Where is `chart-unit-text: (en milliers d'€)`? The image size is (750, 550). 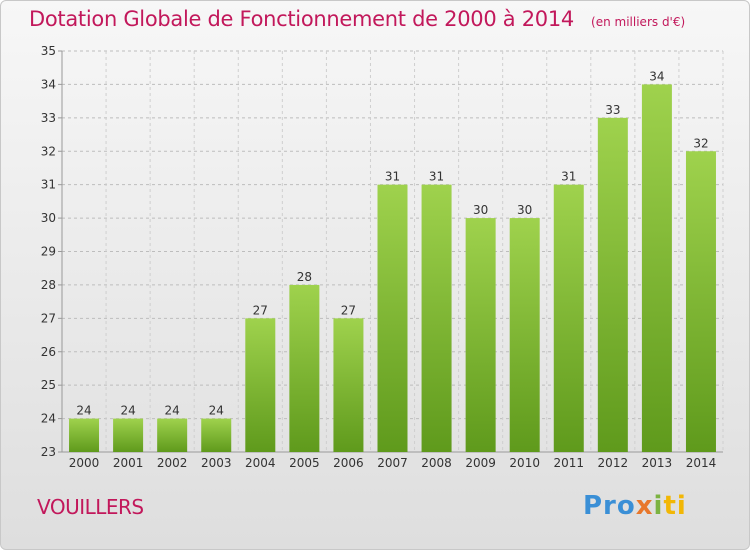 chart-unit-text: (en milliers d'€) is located at coordinates (638, 22).